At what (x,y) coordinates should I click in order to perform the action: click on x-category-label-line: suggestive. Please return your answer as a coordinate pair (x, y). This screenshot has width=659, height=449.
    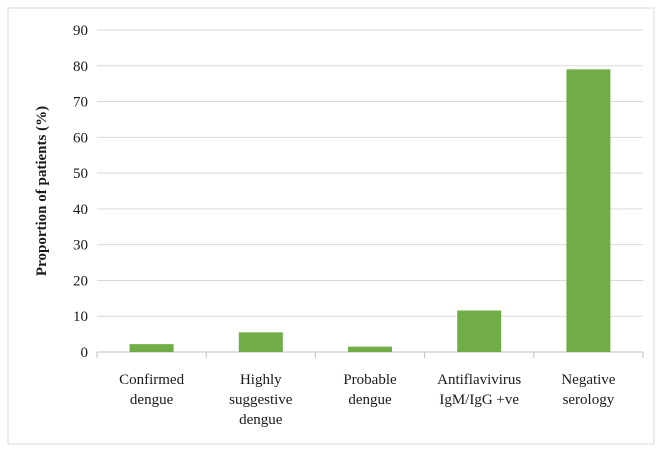
    Looking at the image, I should click on (261, 400).